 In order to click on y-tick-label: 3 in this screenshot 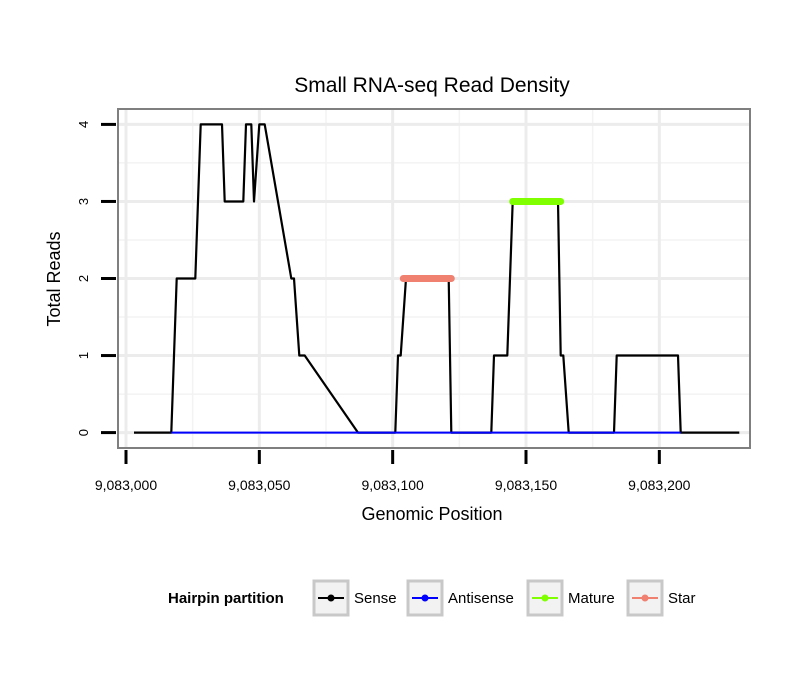, I will do `click(83, 201)`.